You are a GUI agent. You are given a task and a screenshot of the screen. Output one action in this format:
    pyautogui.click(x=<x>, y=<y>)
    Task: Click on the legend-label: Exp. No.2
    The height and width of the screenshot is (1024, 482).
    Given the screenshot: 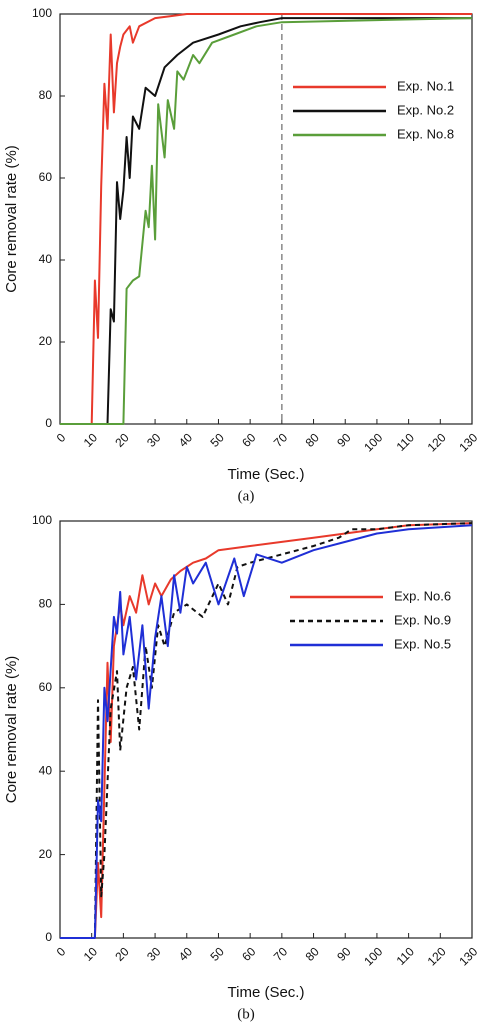 What is the action you would take?
    pyautogui.click(x=425, y=109)
    